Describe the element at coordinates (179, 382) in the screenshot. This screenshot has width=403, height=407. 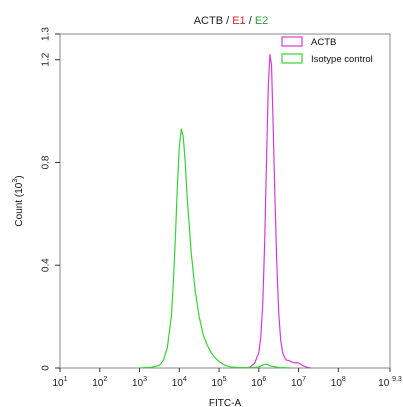
I see `x-tick-label: 10⁴` at that location.